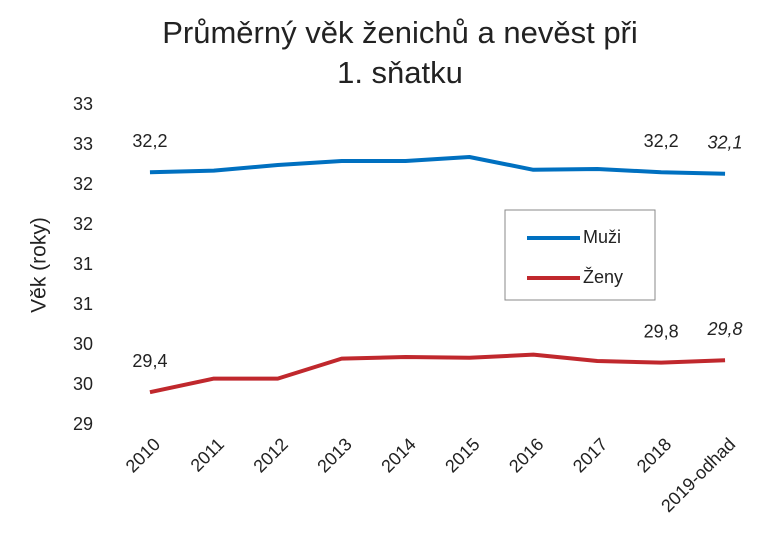 The width and height of the screenshot is (760, 545). Describe the element at coordinates (270, 455) in the screenshot. I see `x-tick-label: 2012` at that location.